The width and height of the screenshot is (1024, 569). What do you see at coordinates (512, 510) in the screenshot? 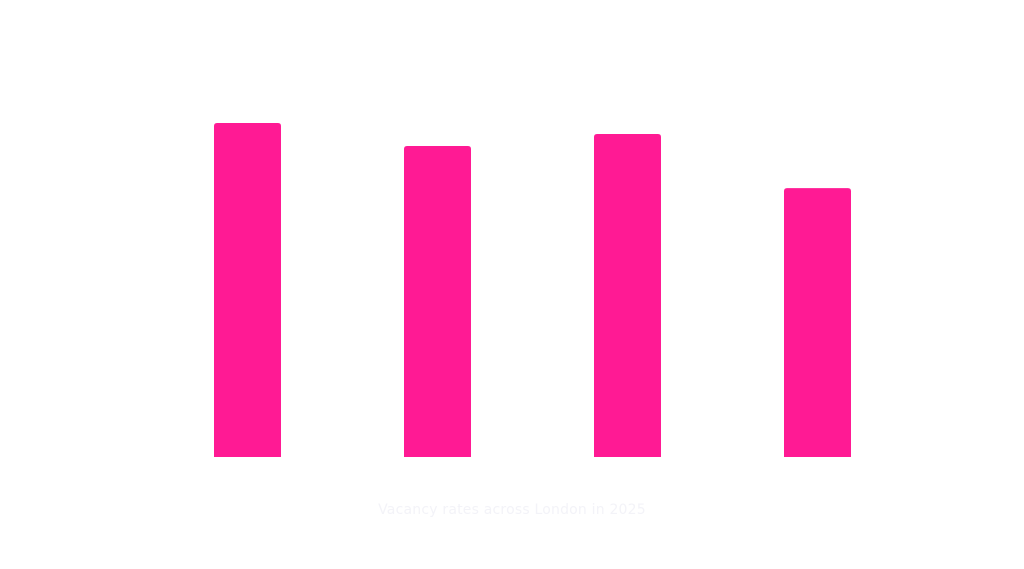
I see `chart-caption: Vacancy rates across London in 2025` at bounding box center [512, 510].